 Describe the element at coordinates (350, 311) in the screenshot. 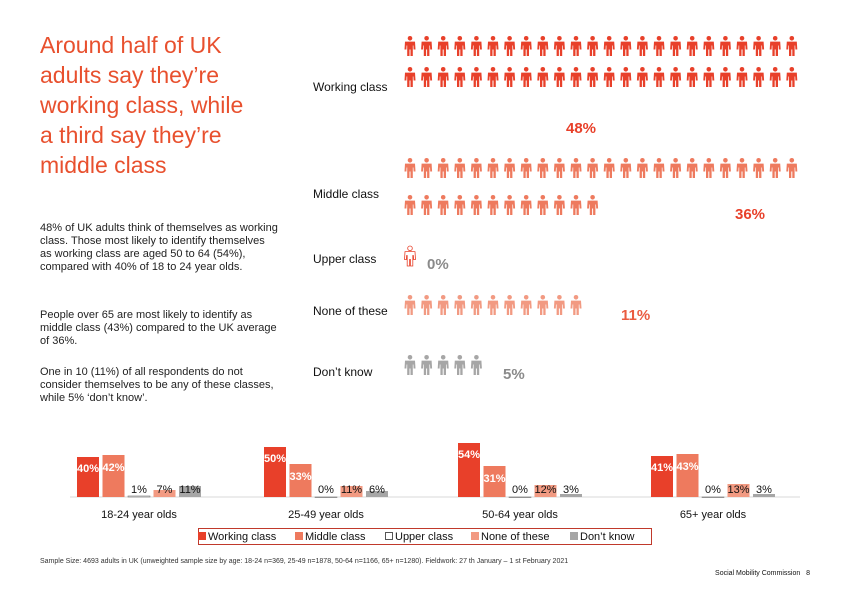

I see `pictogram-label-none-of-these: None of these` at that location.